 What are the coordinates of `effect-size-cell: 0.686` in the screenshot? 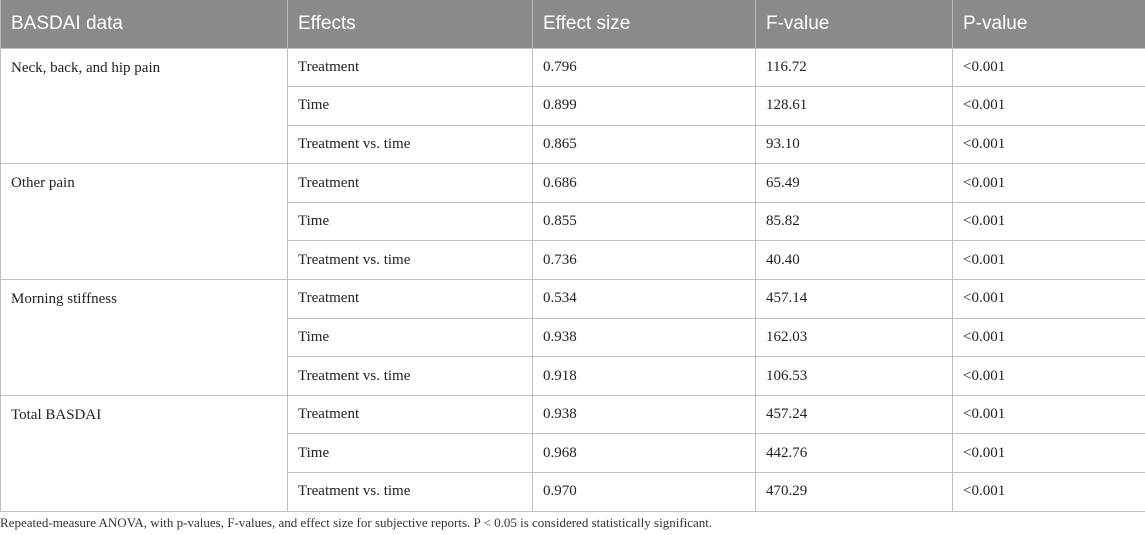 It's located at (644, 183).